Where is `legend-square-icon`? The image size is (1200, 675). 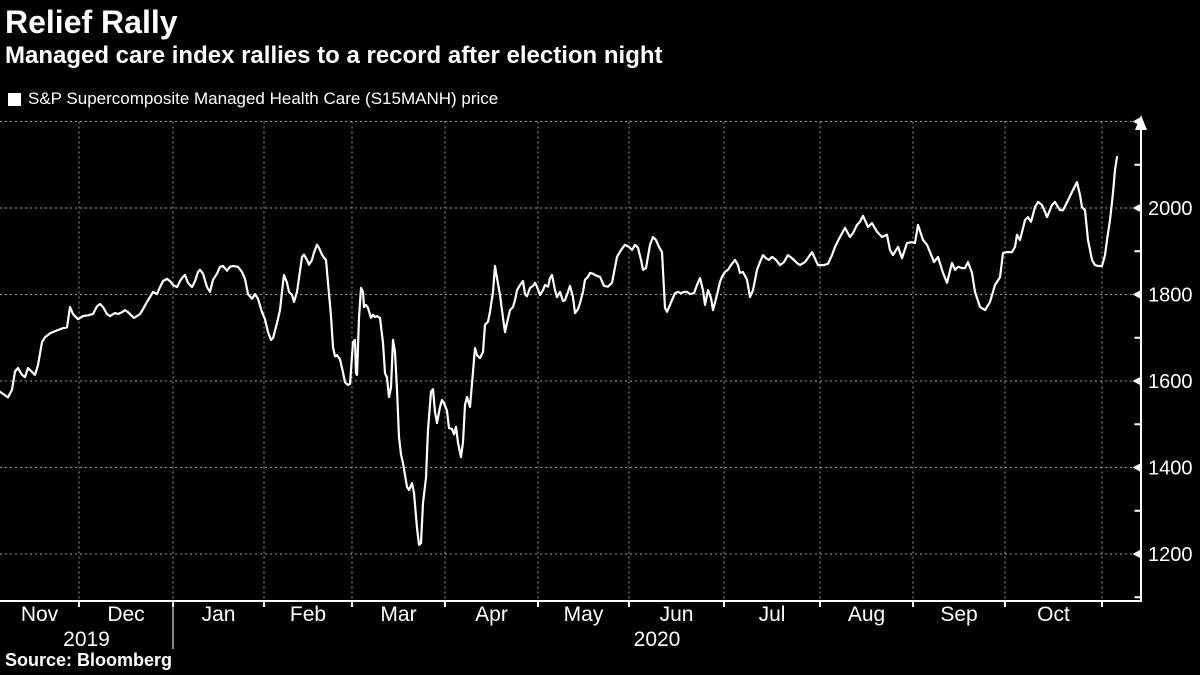 legend-square-icon is located at coordinates (14, 99).